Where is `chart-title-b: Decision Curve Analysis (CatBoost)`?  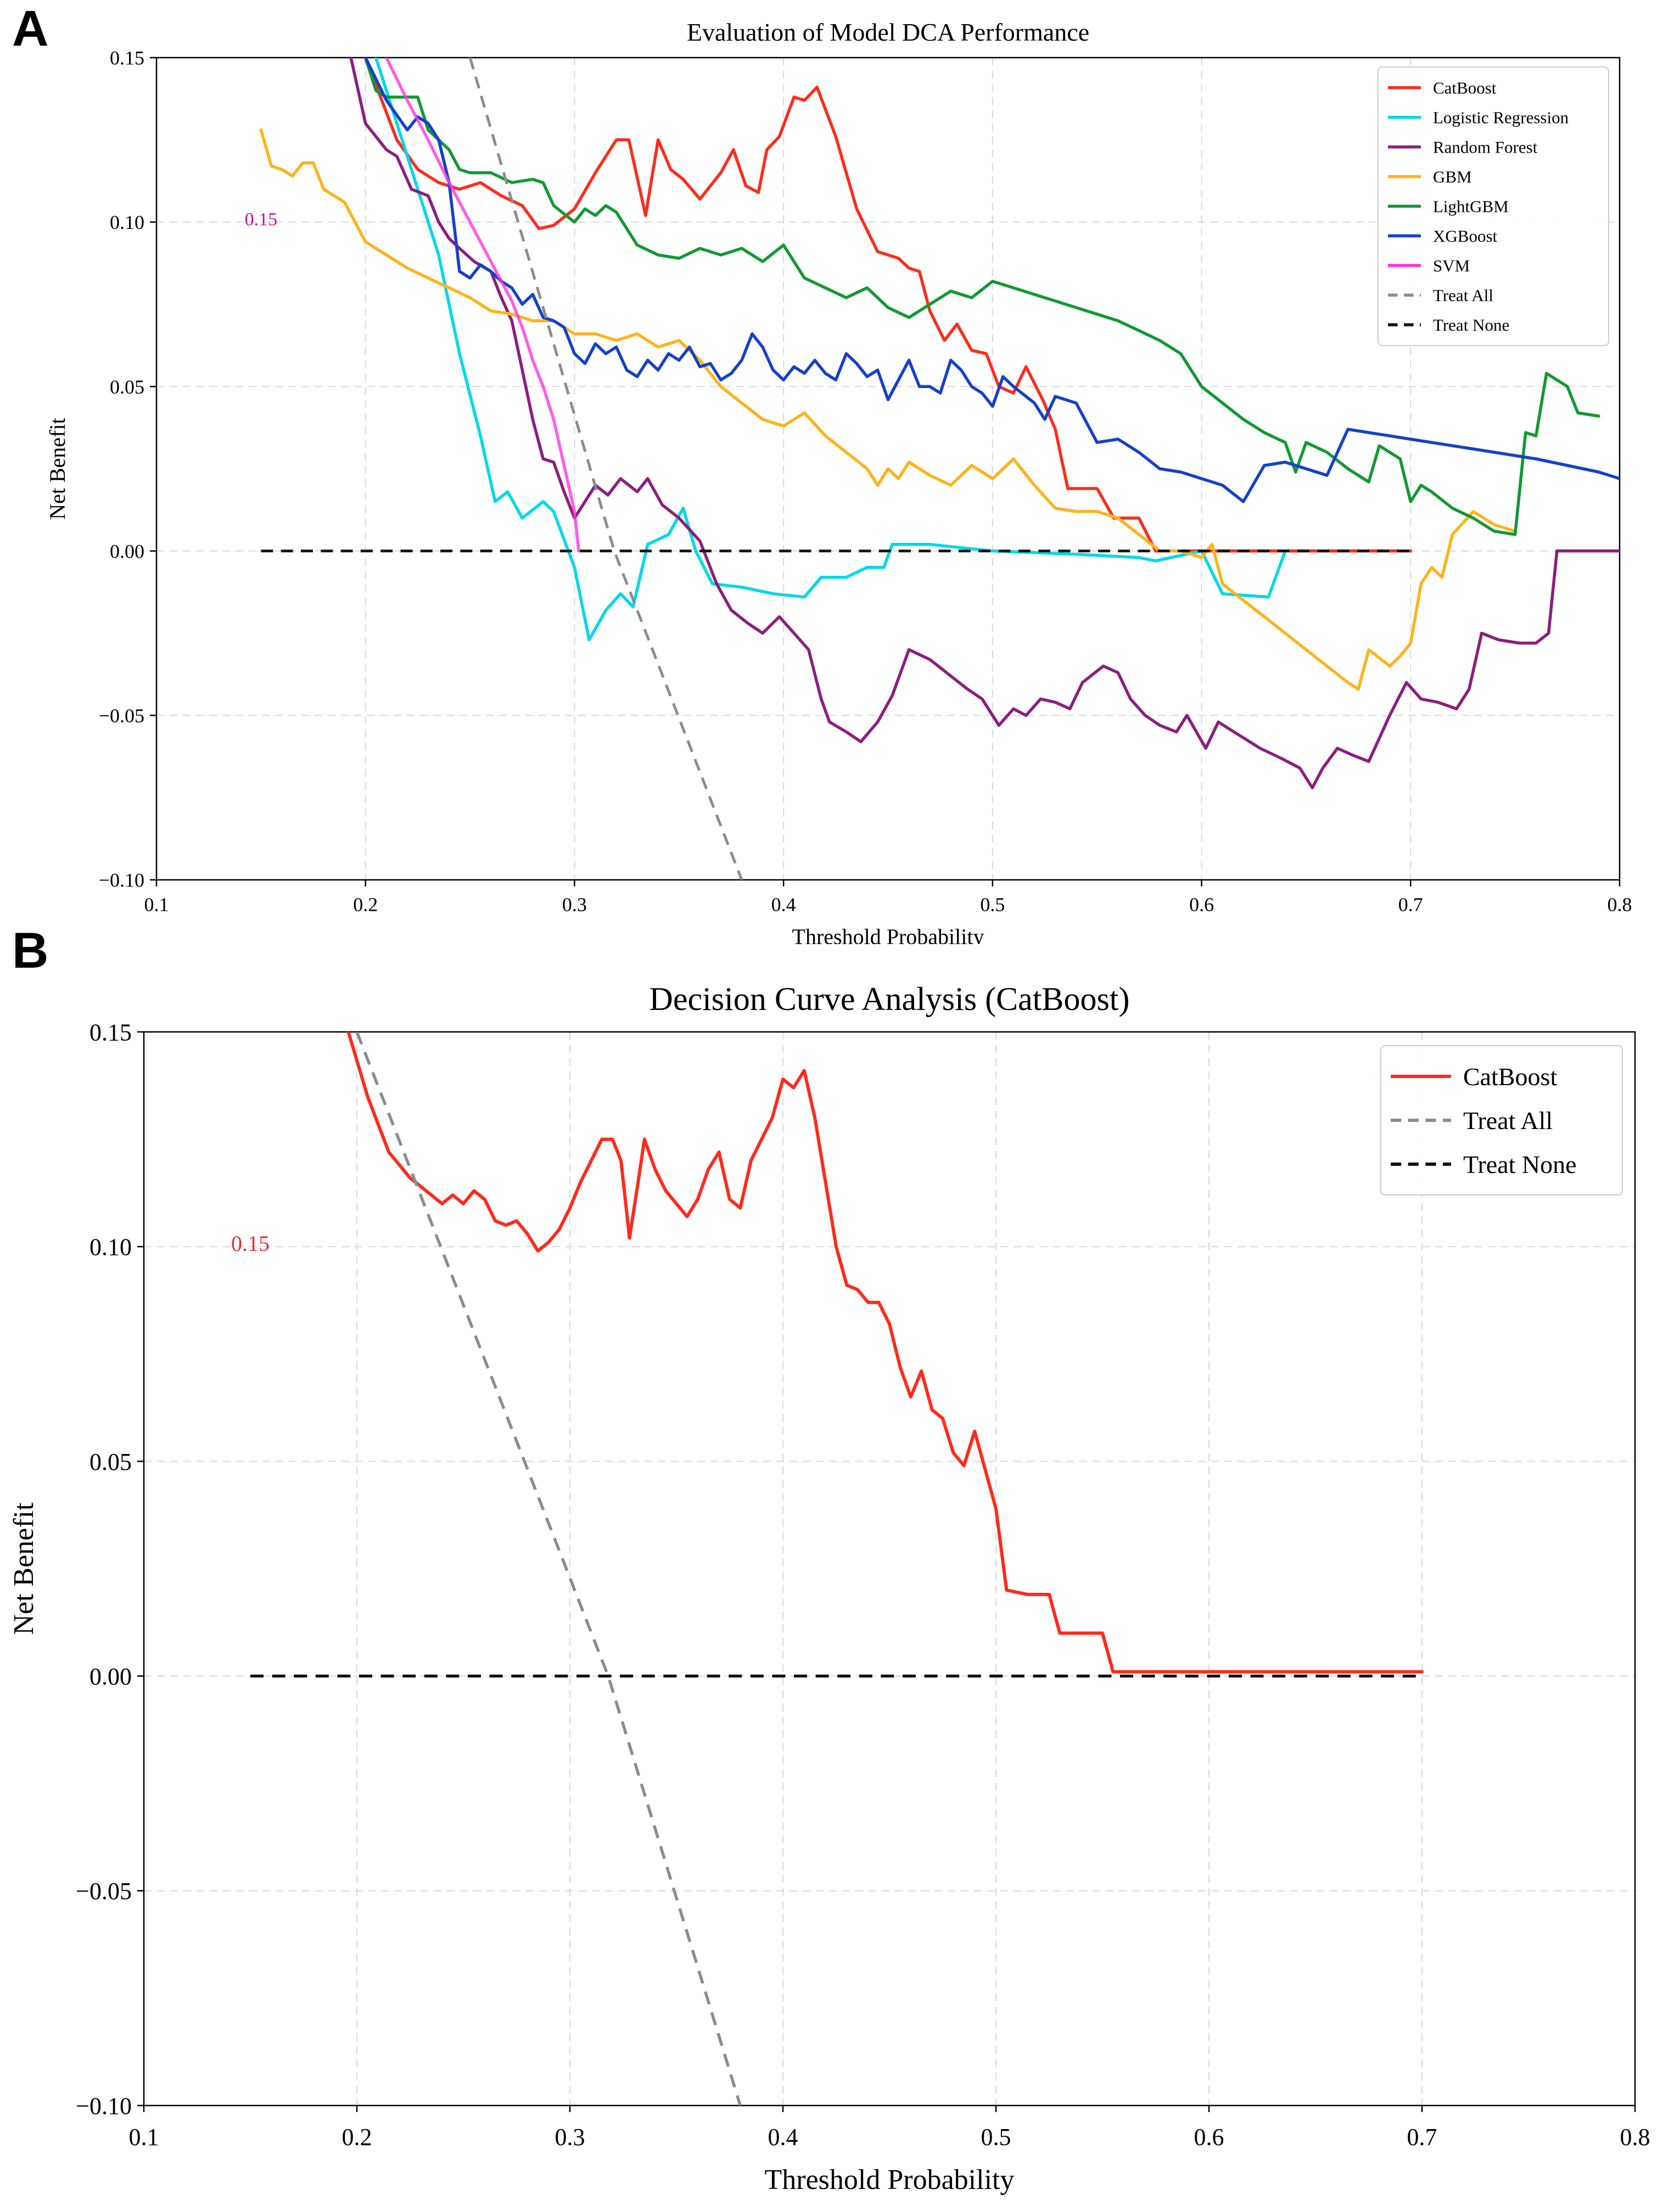
chart-title-b: Decision Curve Analysis (CatBoost) is located at coordinates (890, 999).